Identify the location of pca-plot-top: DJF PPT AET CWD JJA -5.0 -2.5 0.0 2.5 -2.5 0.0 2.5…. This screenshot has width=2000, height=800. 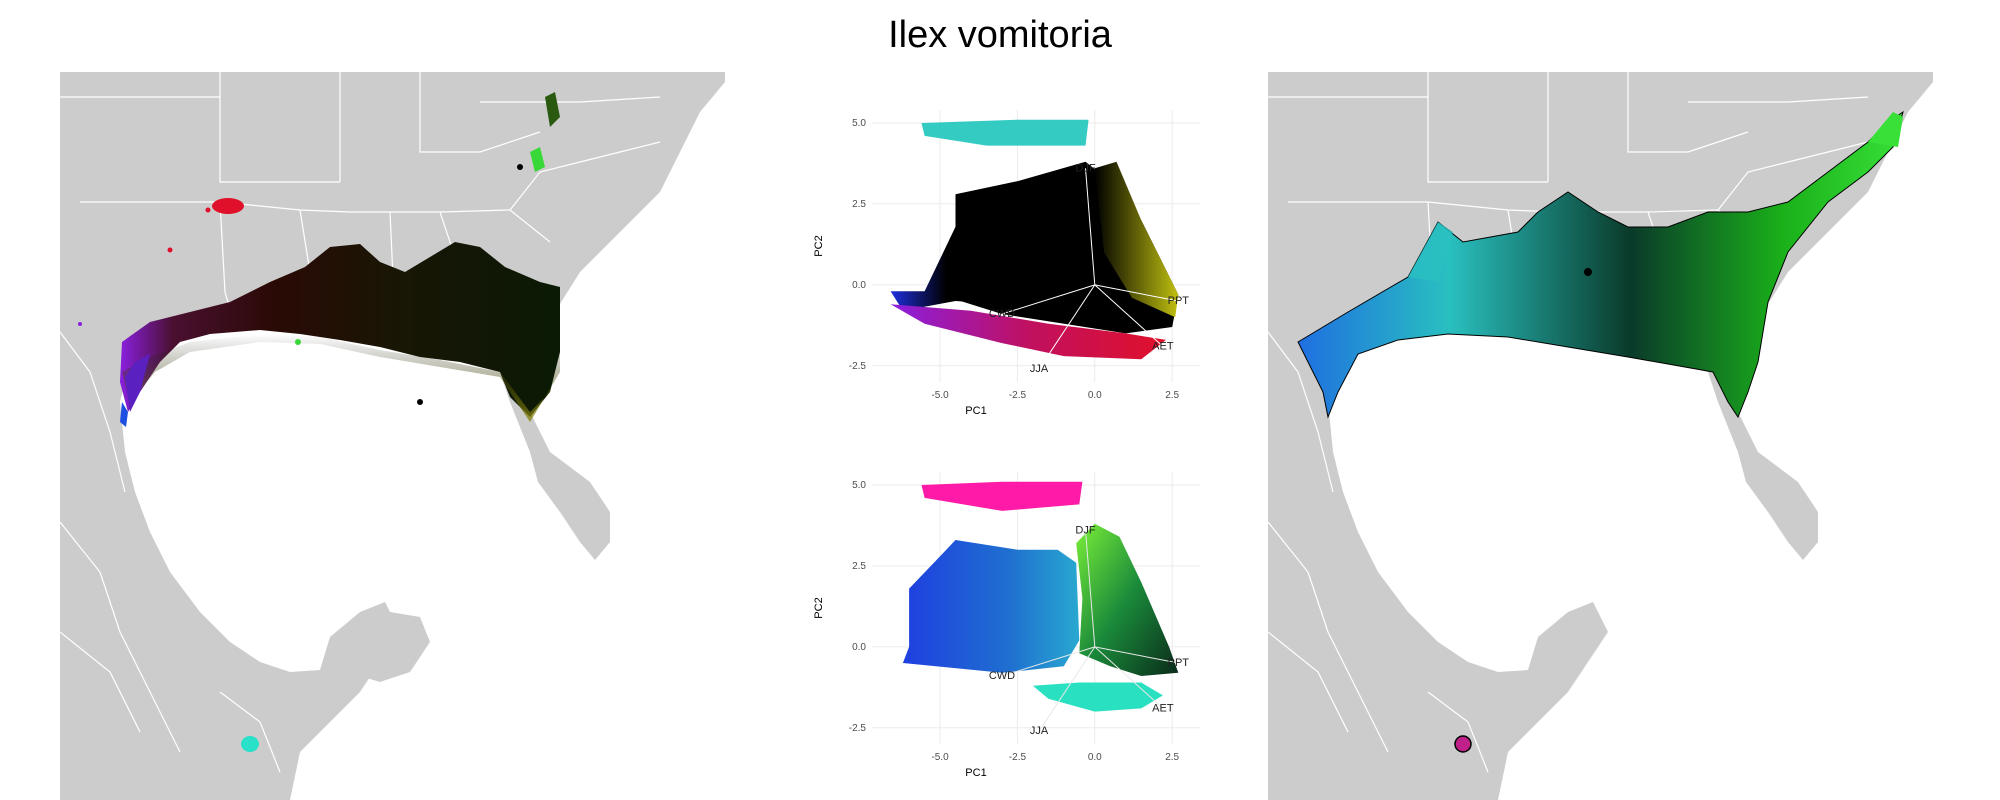
(1006, 263).